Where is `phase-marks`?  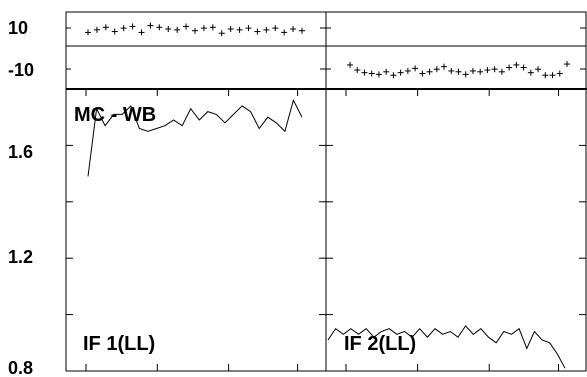 phase-marks is located at coordinates (327, 50).